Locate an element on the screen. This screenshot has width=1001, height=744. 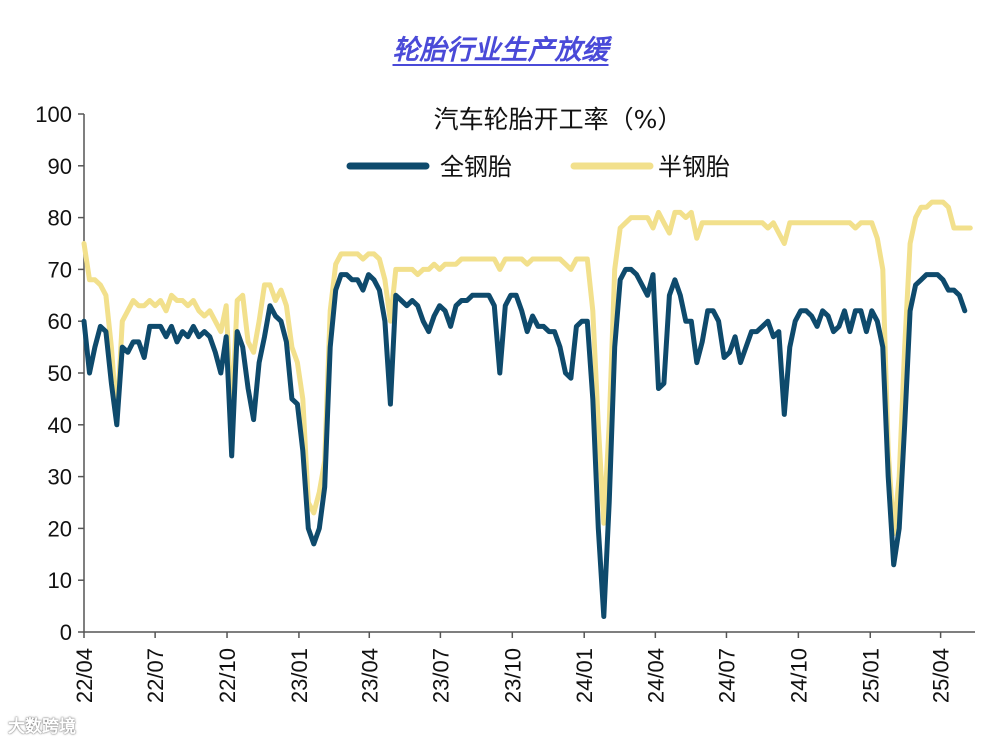
y-tick-label: 30 is located at coordinates (60, 477).